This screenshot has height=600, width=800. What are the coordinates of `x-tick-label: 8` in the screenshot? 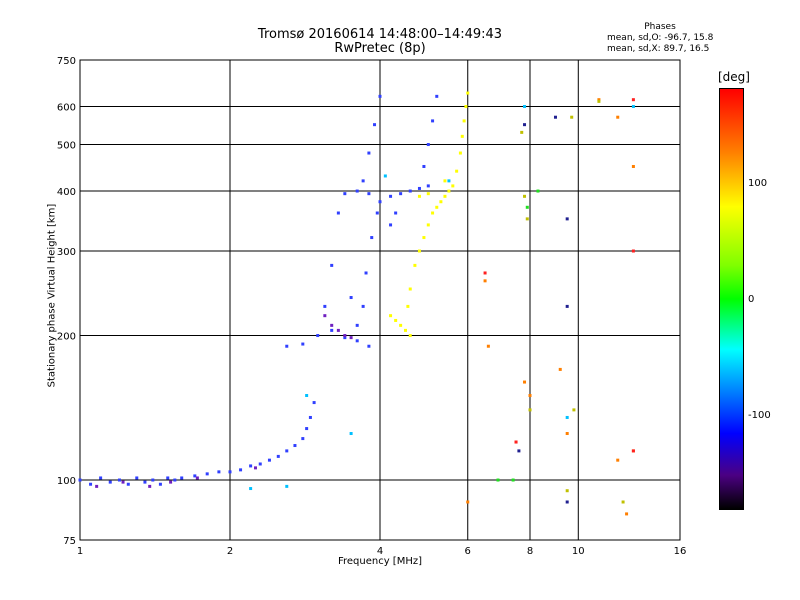 It's located at (530, 551).